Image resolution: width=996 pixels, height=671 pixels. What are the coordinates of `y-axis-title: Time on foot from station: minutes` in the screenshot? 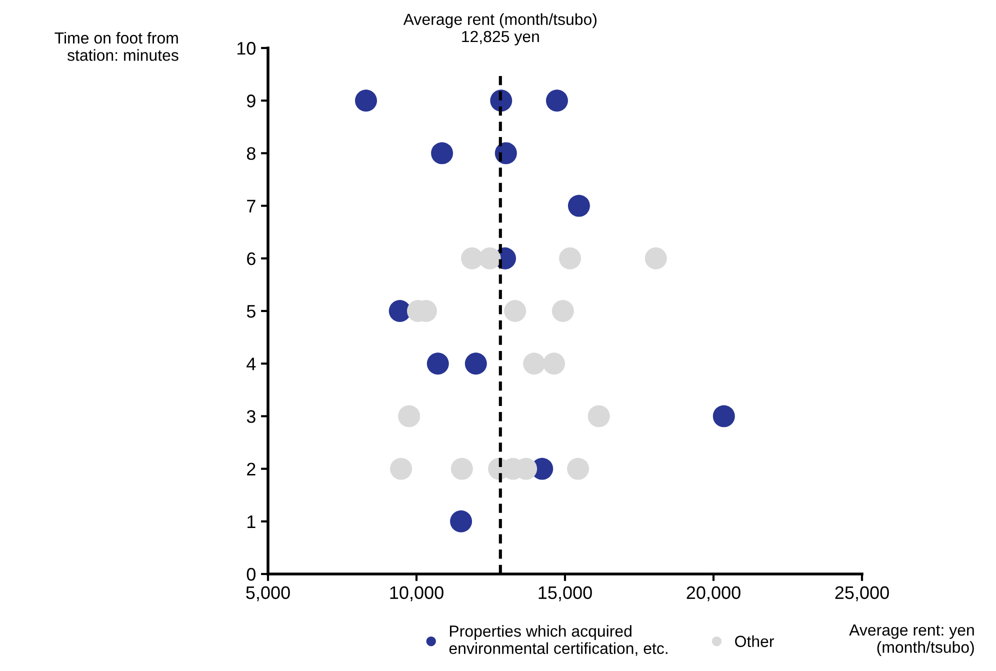 It's located at (116, 46).